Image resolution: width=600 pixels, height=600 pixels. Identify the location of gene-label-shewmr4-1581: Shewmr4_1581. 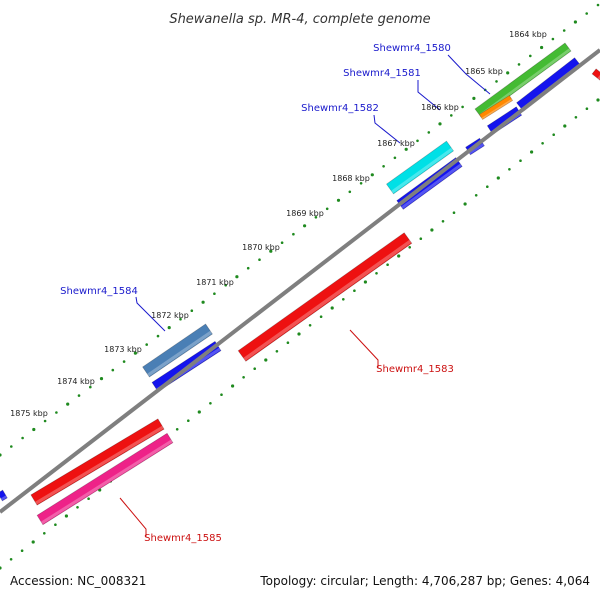
(382, 73).